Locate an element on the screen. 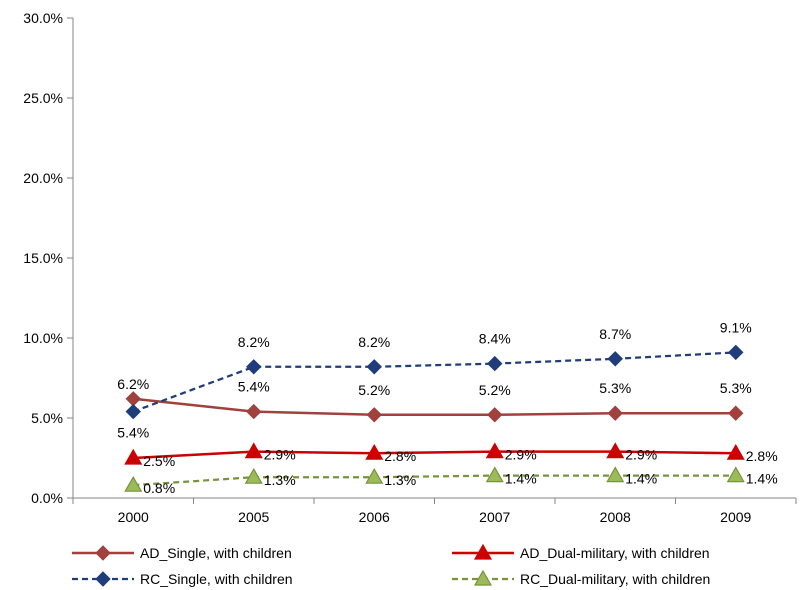 This screenshot has height=590, width=809. y-tick-label: 30.0% is located at coordinates (43, 18).